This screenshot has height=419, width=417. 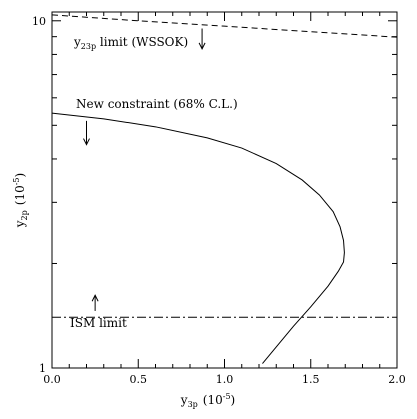 I want to click on annotation-wssok-main: y, so click(x=77, y=42).